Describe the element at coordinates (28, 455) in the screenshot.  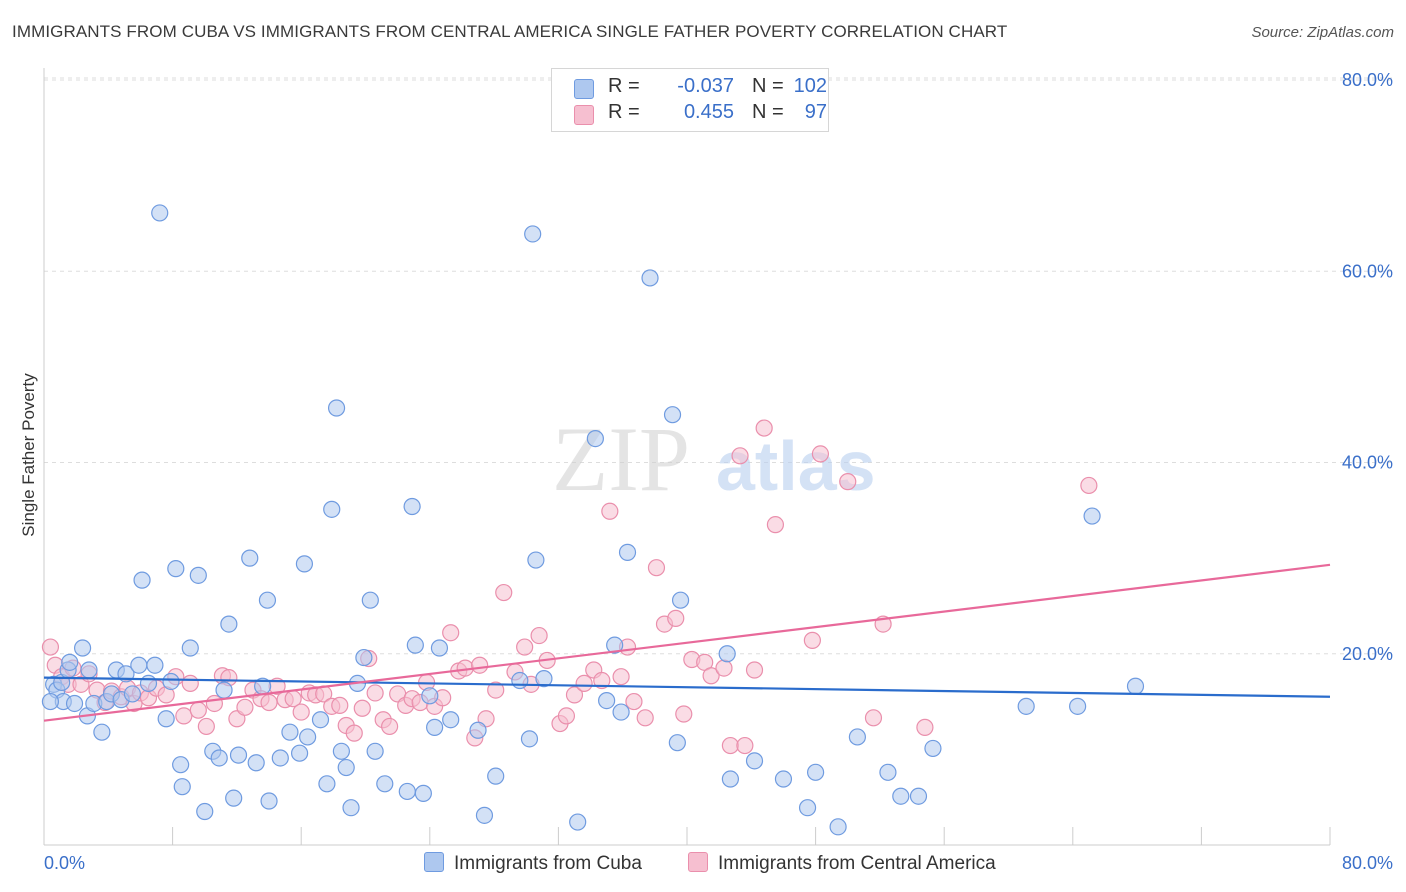
I see `y-axis-label: Single Father Poverty` at that location.